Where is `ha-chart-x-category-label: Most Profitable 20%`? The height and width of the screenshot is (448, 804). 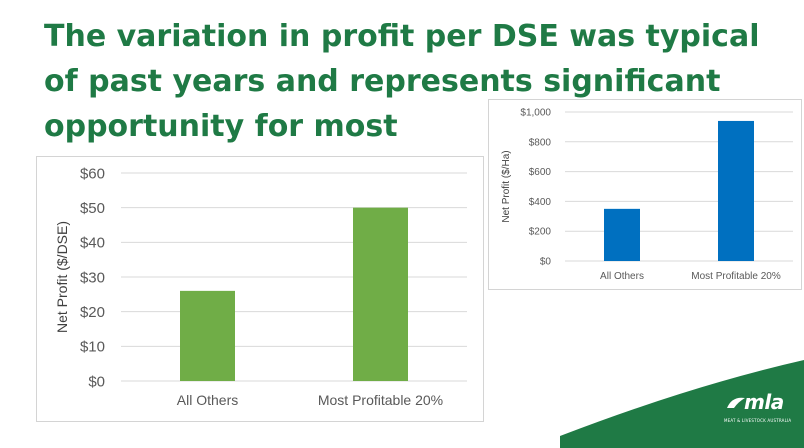
ha-chart-x-category-label: Most Profitable 20% is located at coordinates (736, 276).